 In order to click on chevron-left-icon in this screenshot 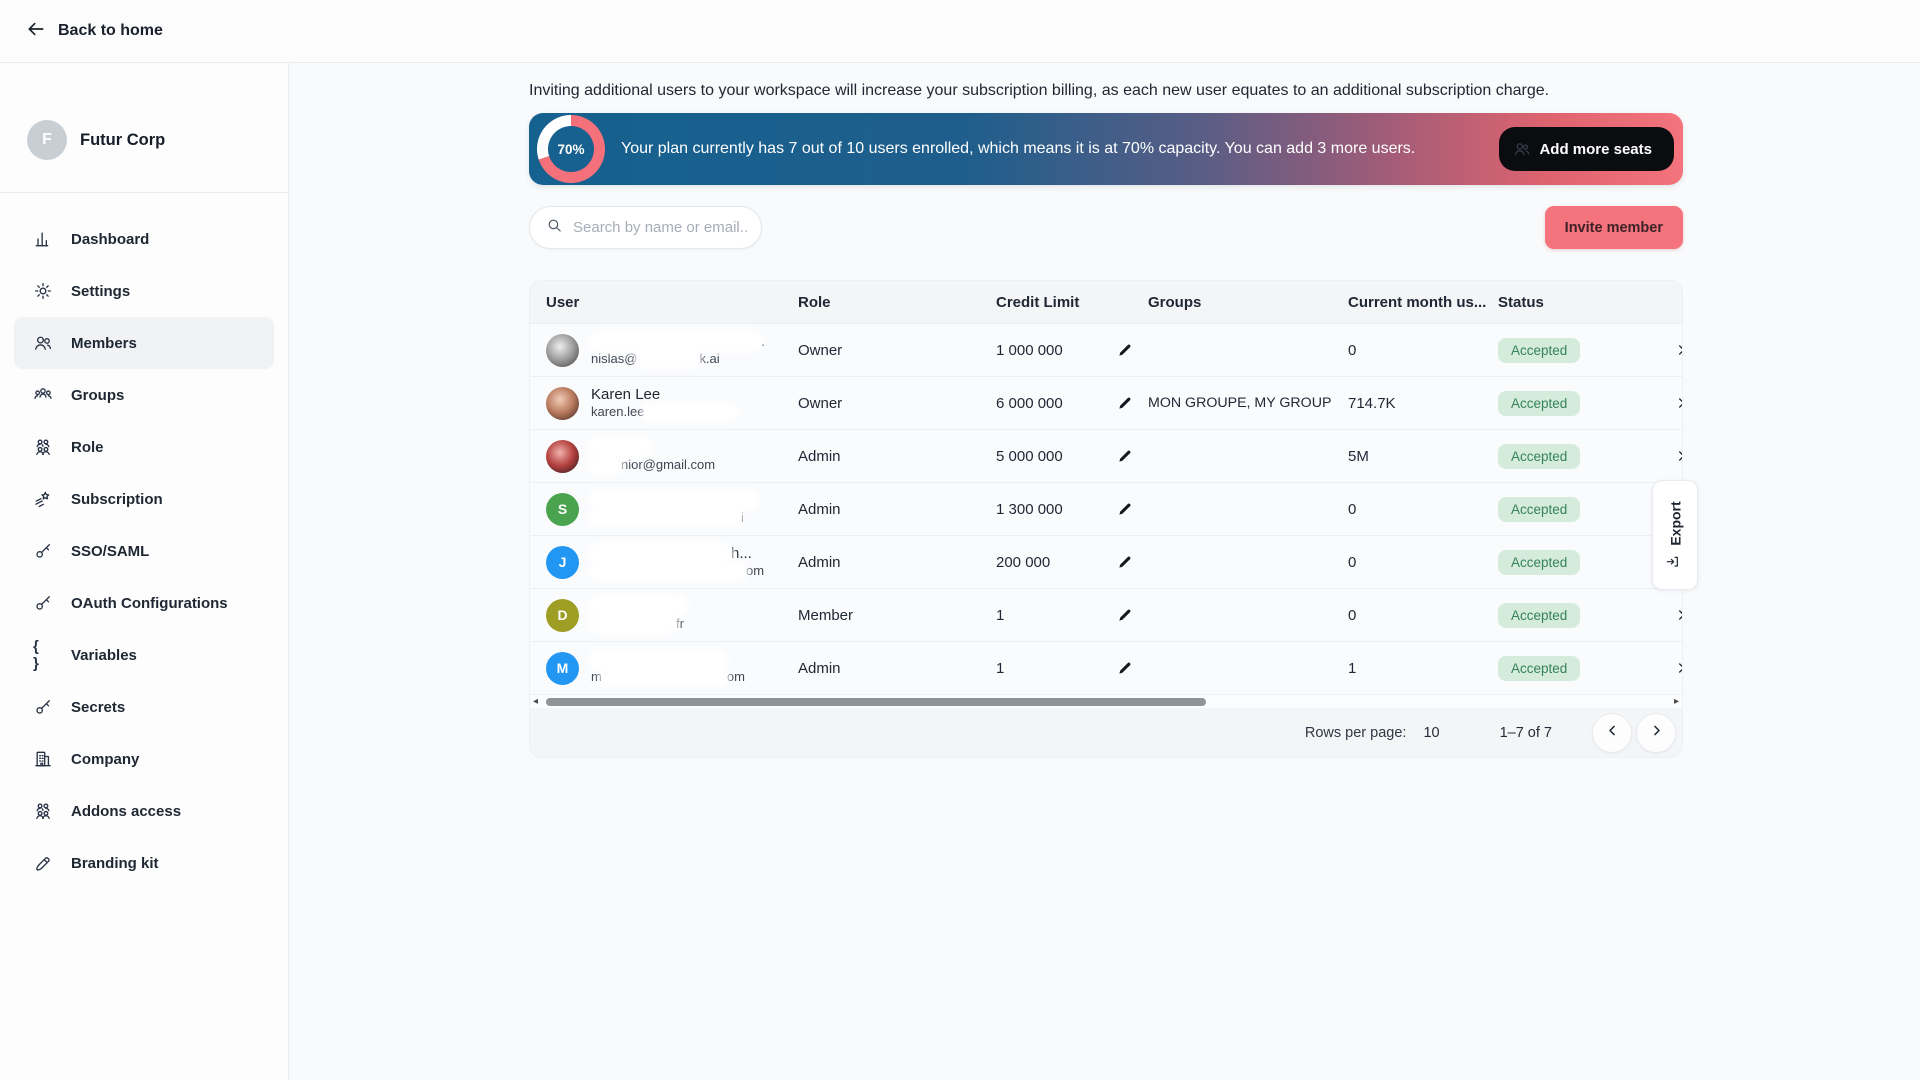, I will do `click(1612, 732)`.